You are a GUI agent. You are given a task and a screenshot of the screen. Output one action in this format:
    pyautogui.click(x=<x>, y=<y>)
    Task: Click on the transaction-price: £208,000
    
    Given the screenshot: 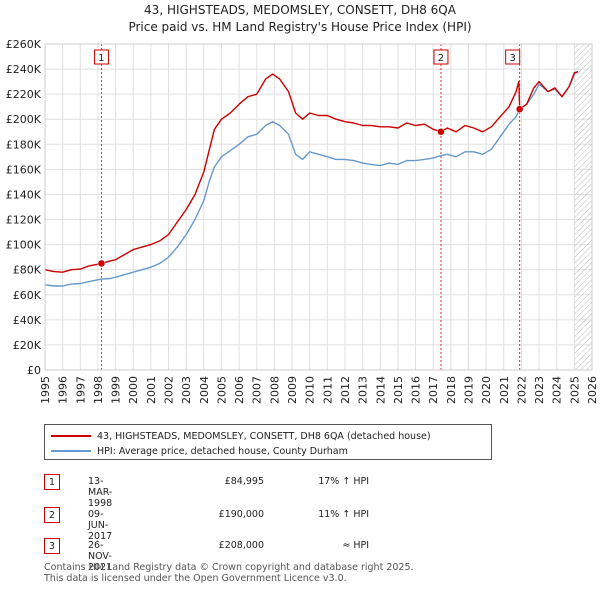 What is the action you would take?
    pyautogui.click(x=241, y=545)
    